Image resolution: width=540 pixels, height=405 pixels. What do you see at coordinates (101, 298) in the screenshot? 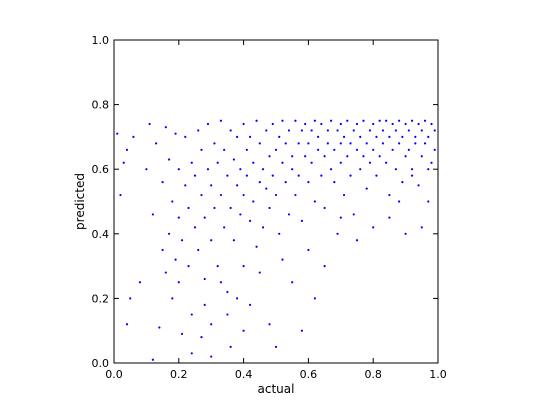
I see `y-tick-label: 0.2` at bounding box center [101, 298].